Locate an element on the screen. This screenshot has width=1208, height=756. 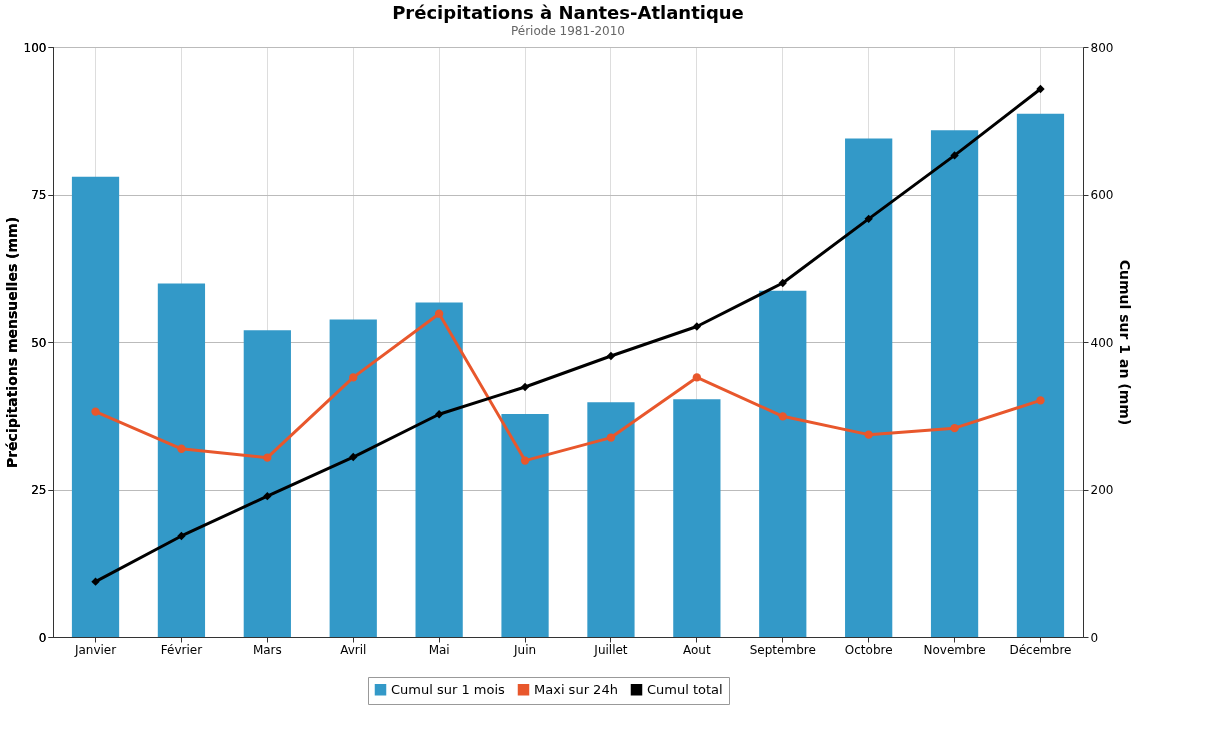
y-tick-label: 0 is located at coordinates (42, 637).